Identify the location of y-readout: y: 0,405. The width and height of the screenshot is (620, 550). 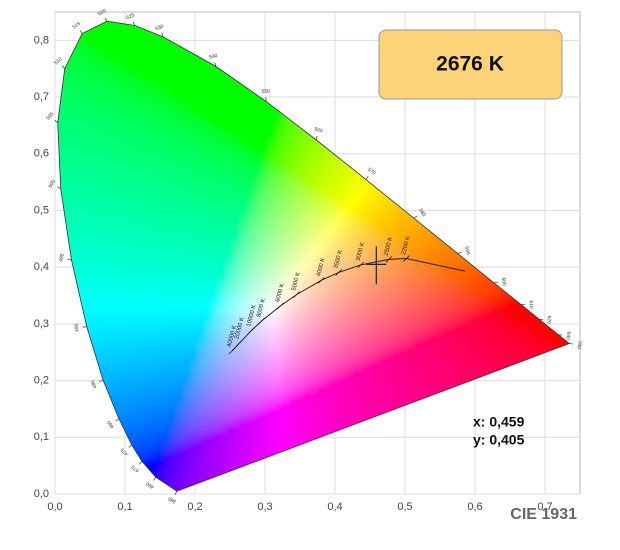
(499, 440).